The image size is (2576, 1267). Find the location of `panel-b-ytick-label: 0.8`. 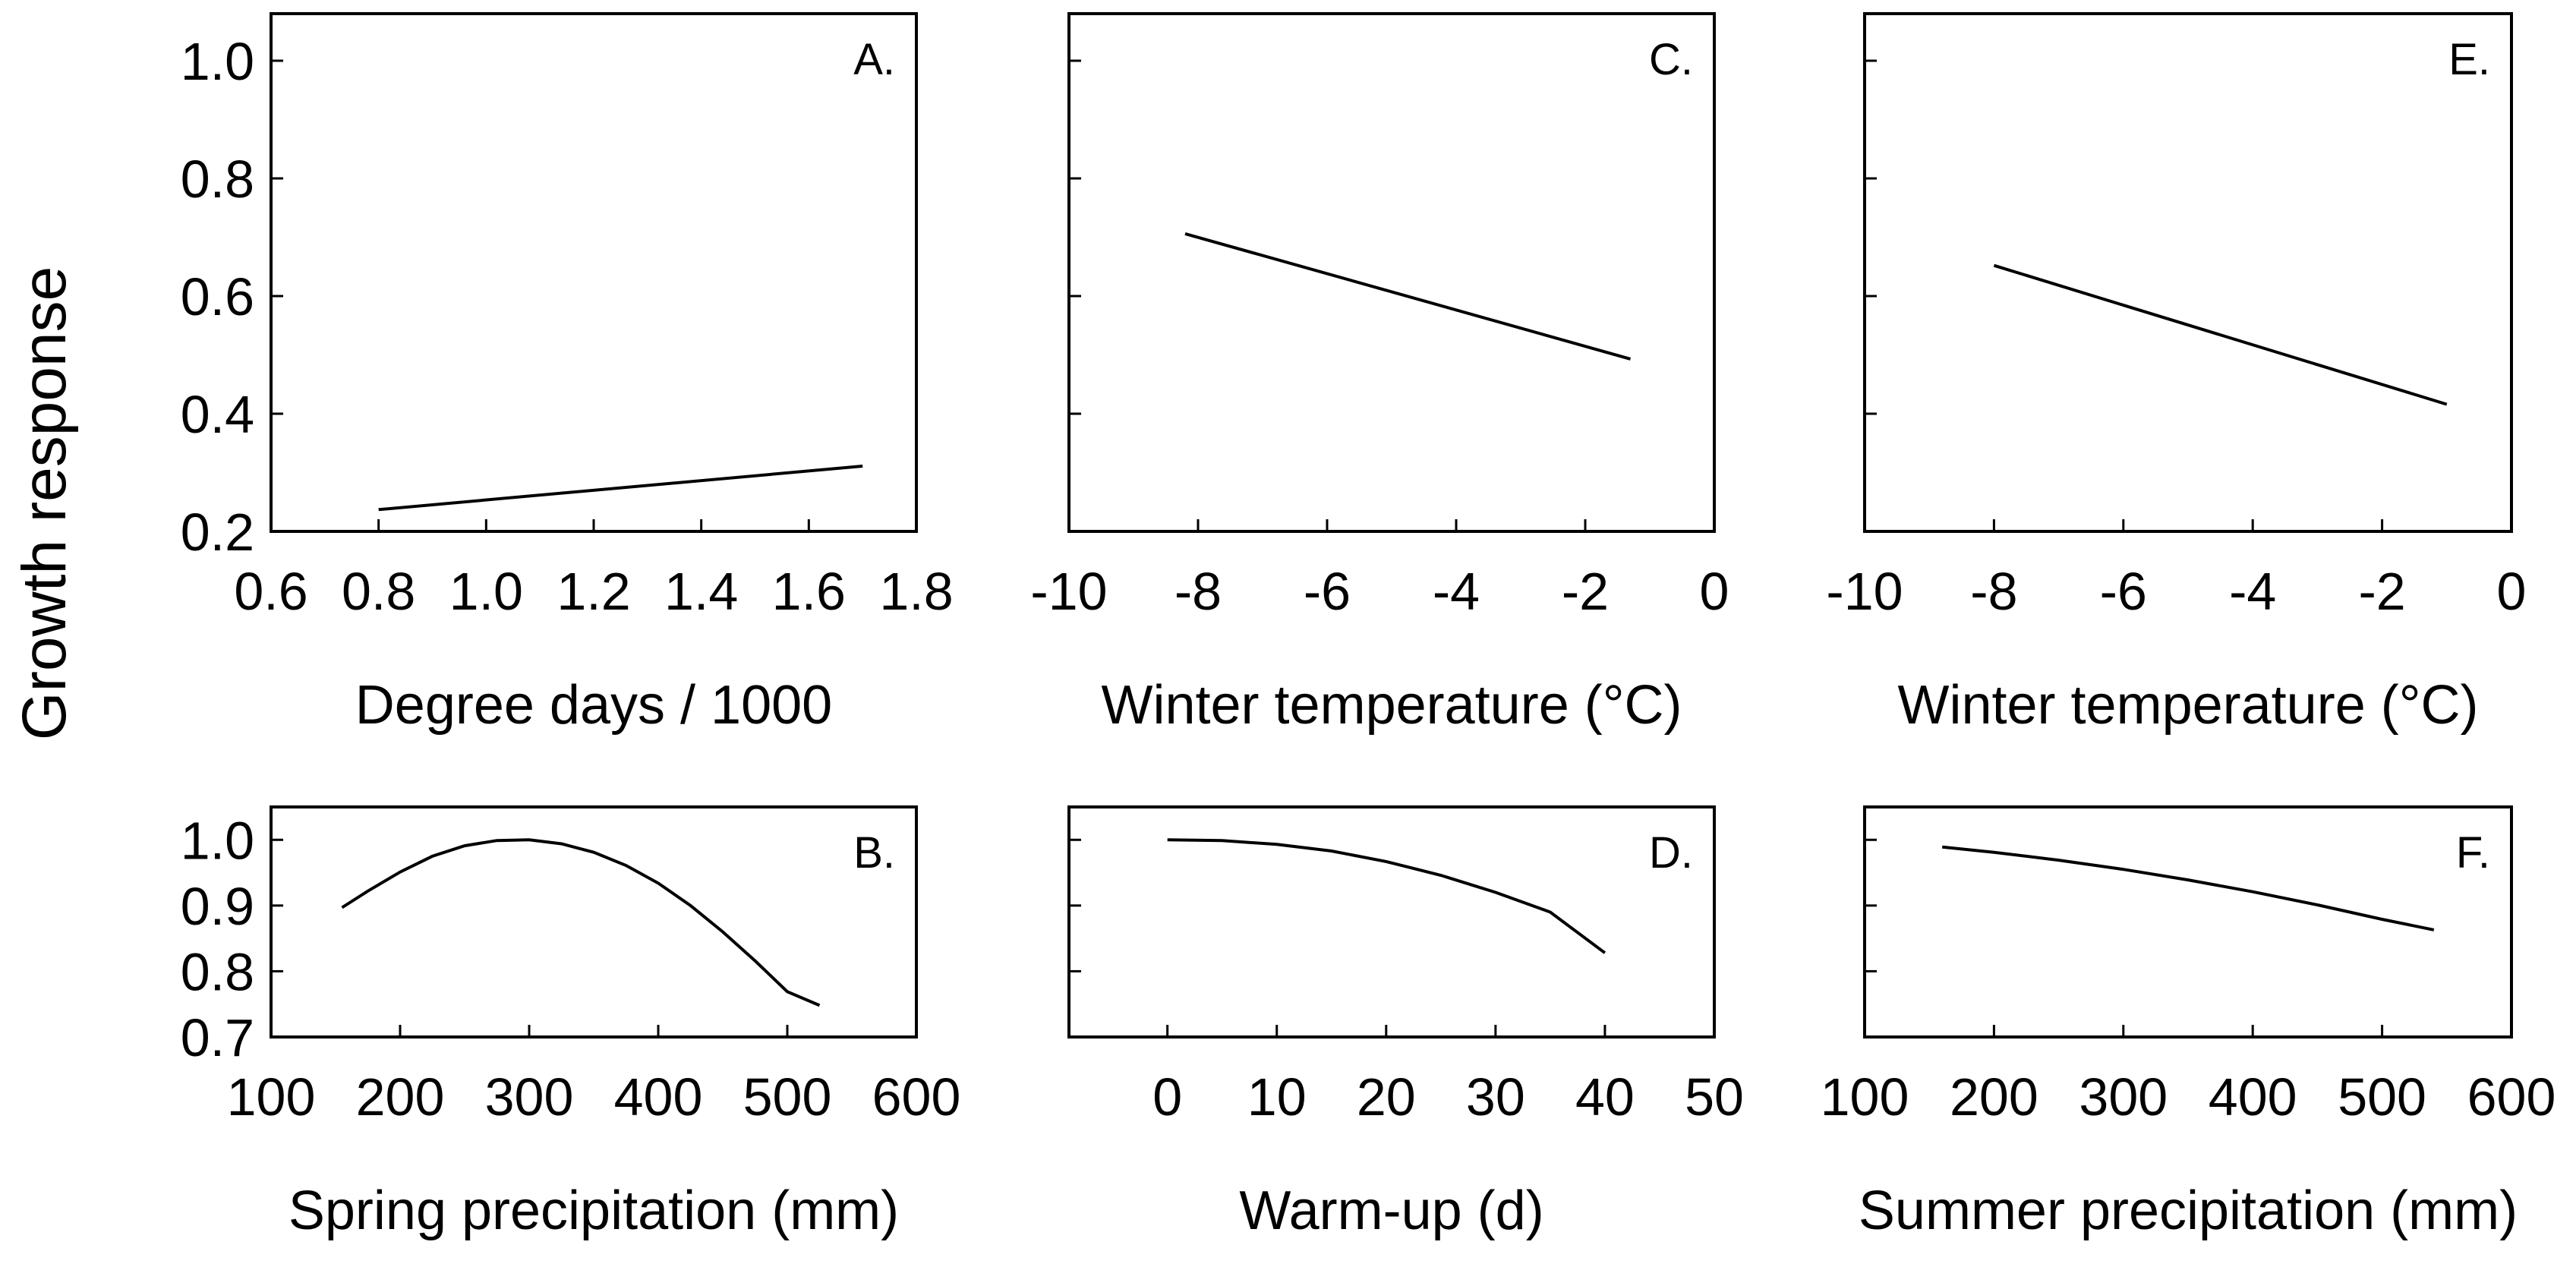

panel-b-ytick-label: 0.8 is located at coordinates (217, 971).